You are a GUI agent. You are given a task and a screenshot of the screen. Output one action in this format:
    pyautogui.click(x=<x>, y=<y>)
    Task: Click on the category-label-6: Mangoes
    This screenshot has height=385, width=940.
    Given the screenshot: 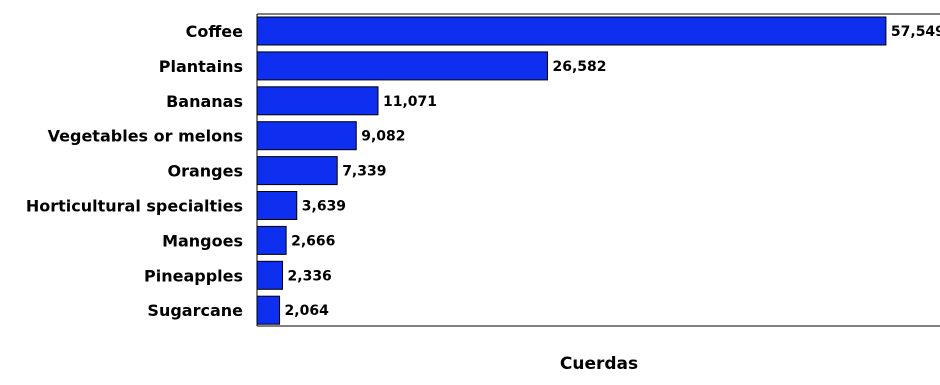 What is the action you would take?
    pyautogui.click(x=202, y=240)
    